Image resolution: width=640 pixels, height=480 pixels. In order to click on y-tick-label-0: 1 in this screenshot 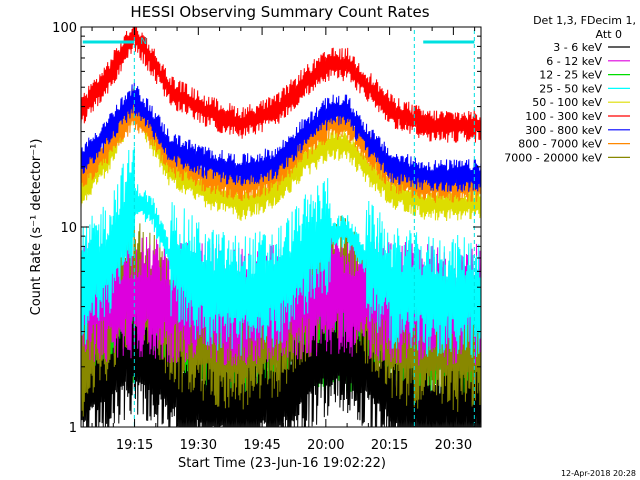, I will do `click(73, 428)`.